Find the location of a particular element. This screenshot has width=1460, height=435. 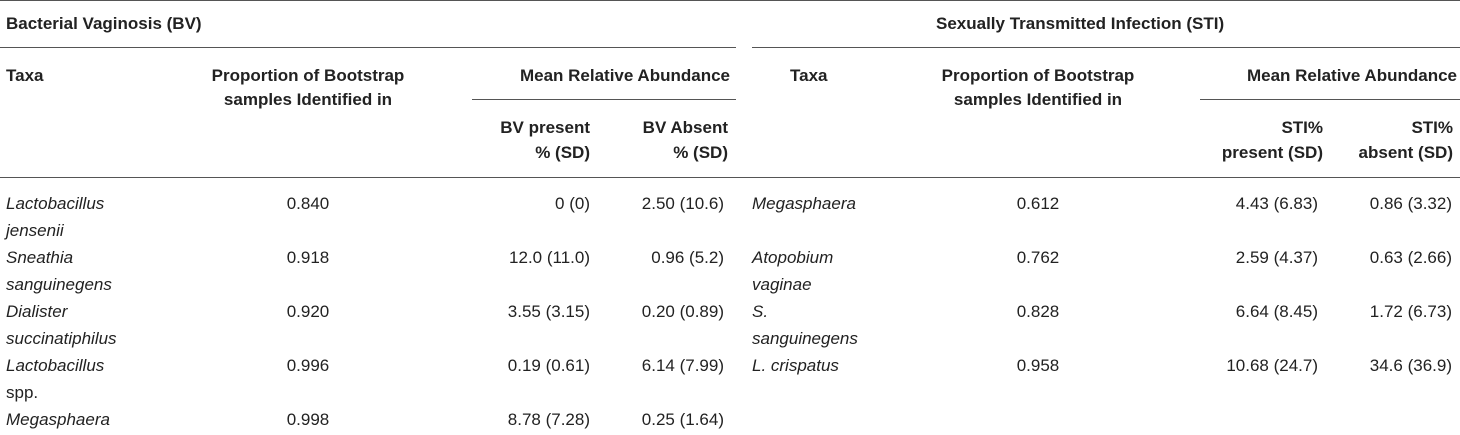

bv-row-proportion: 0.996 is located at coordinates (308, 365).